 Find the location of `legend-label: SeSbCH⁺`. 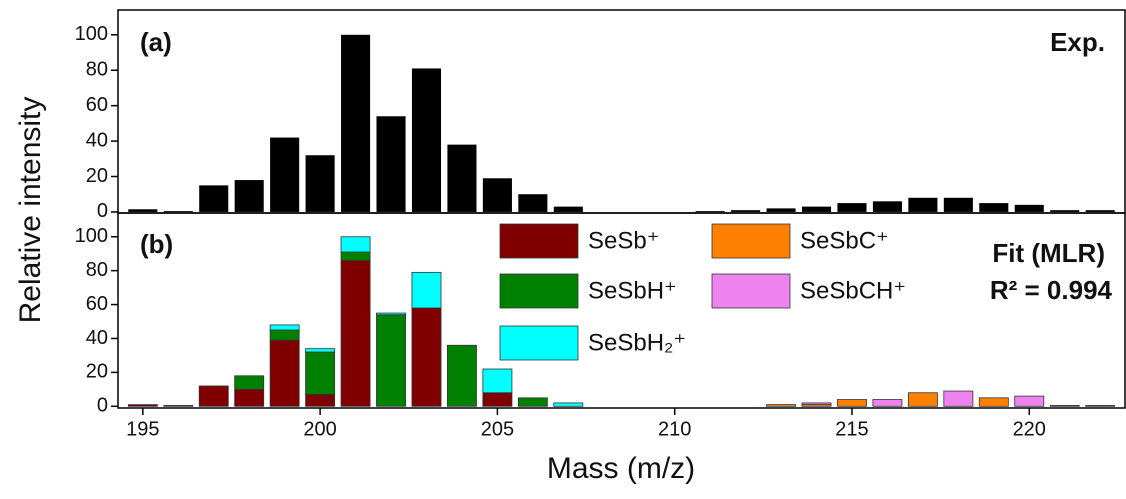

legend-label: SeSbCH⁺ is located at coordinates (853, 290).